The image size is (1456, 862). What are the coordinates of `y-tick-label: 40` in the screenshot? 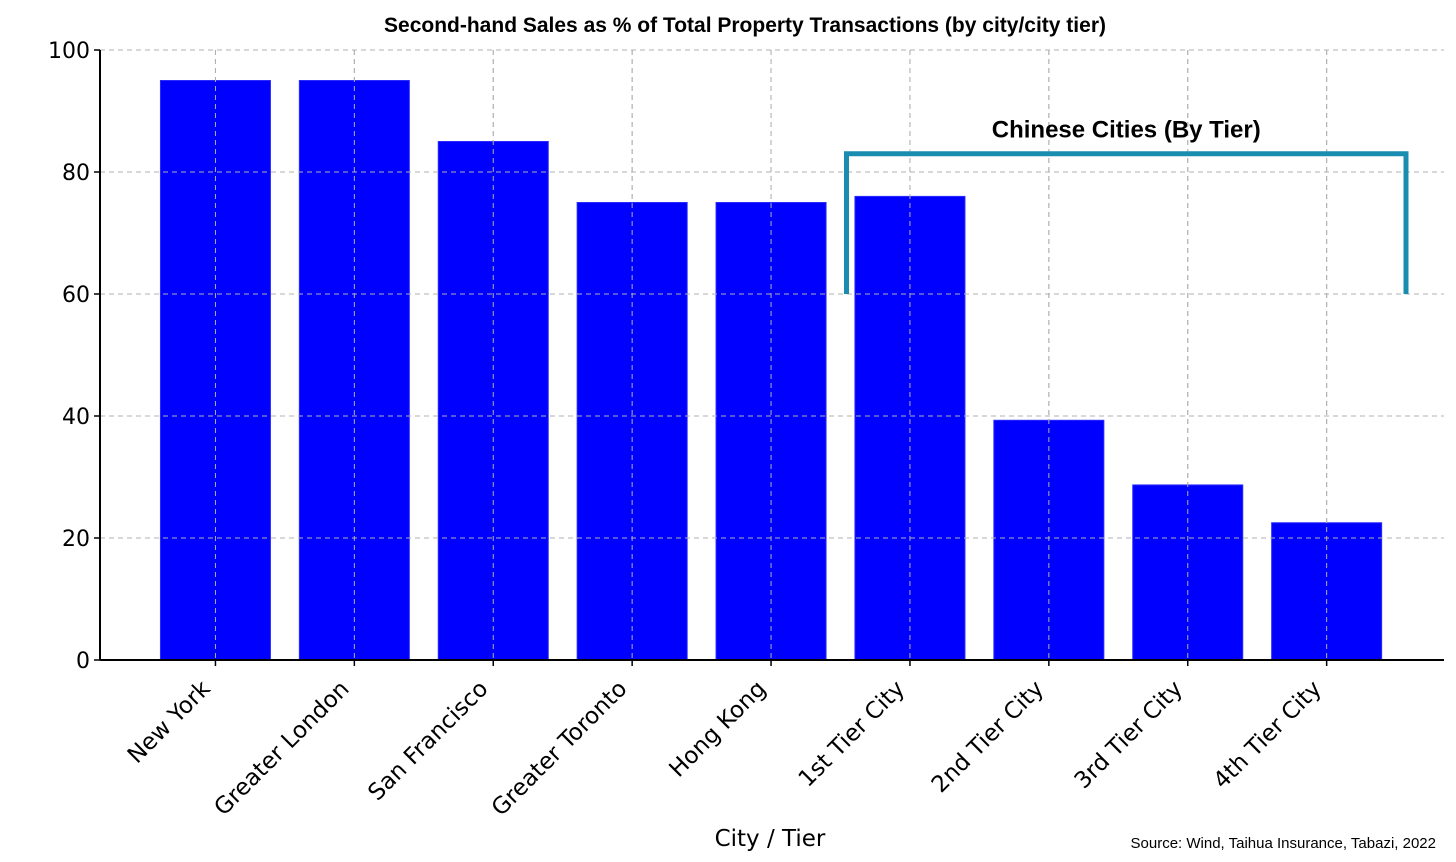 It's located at (76, 417).